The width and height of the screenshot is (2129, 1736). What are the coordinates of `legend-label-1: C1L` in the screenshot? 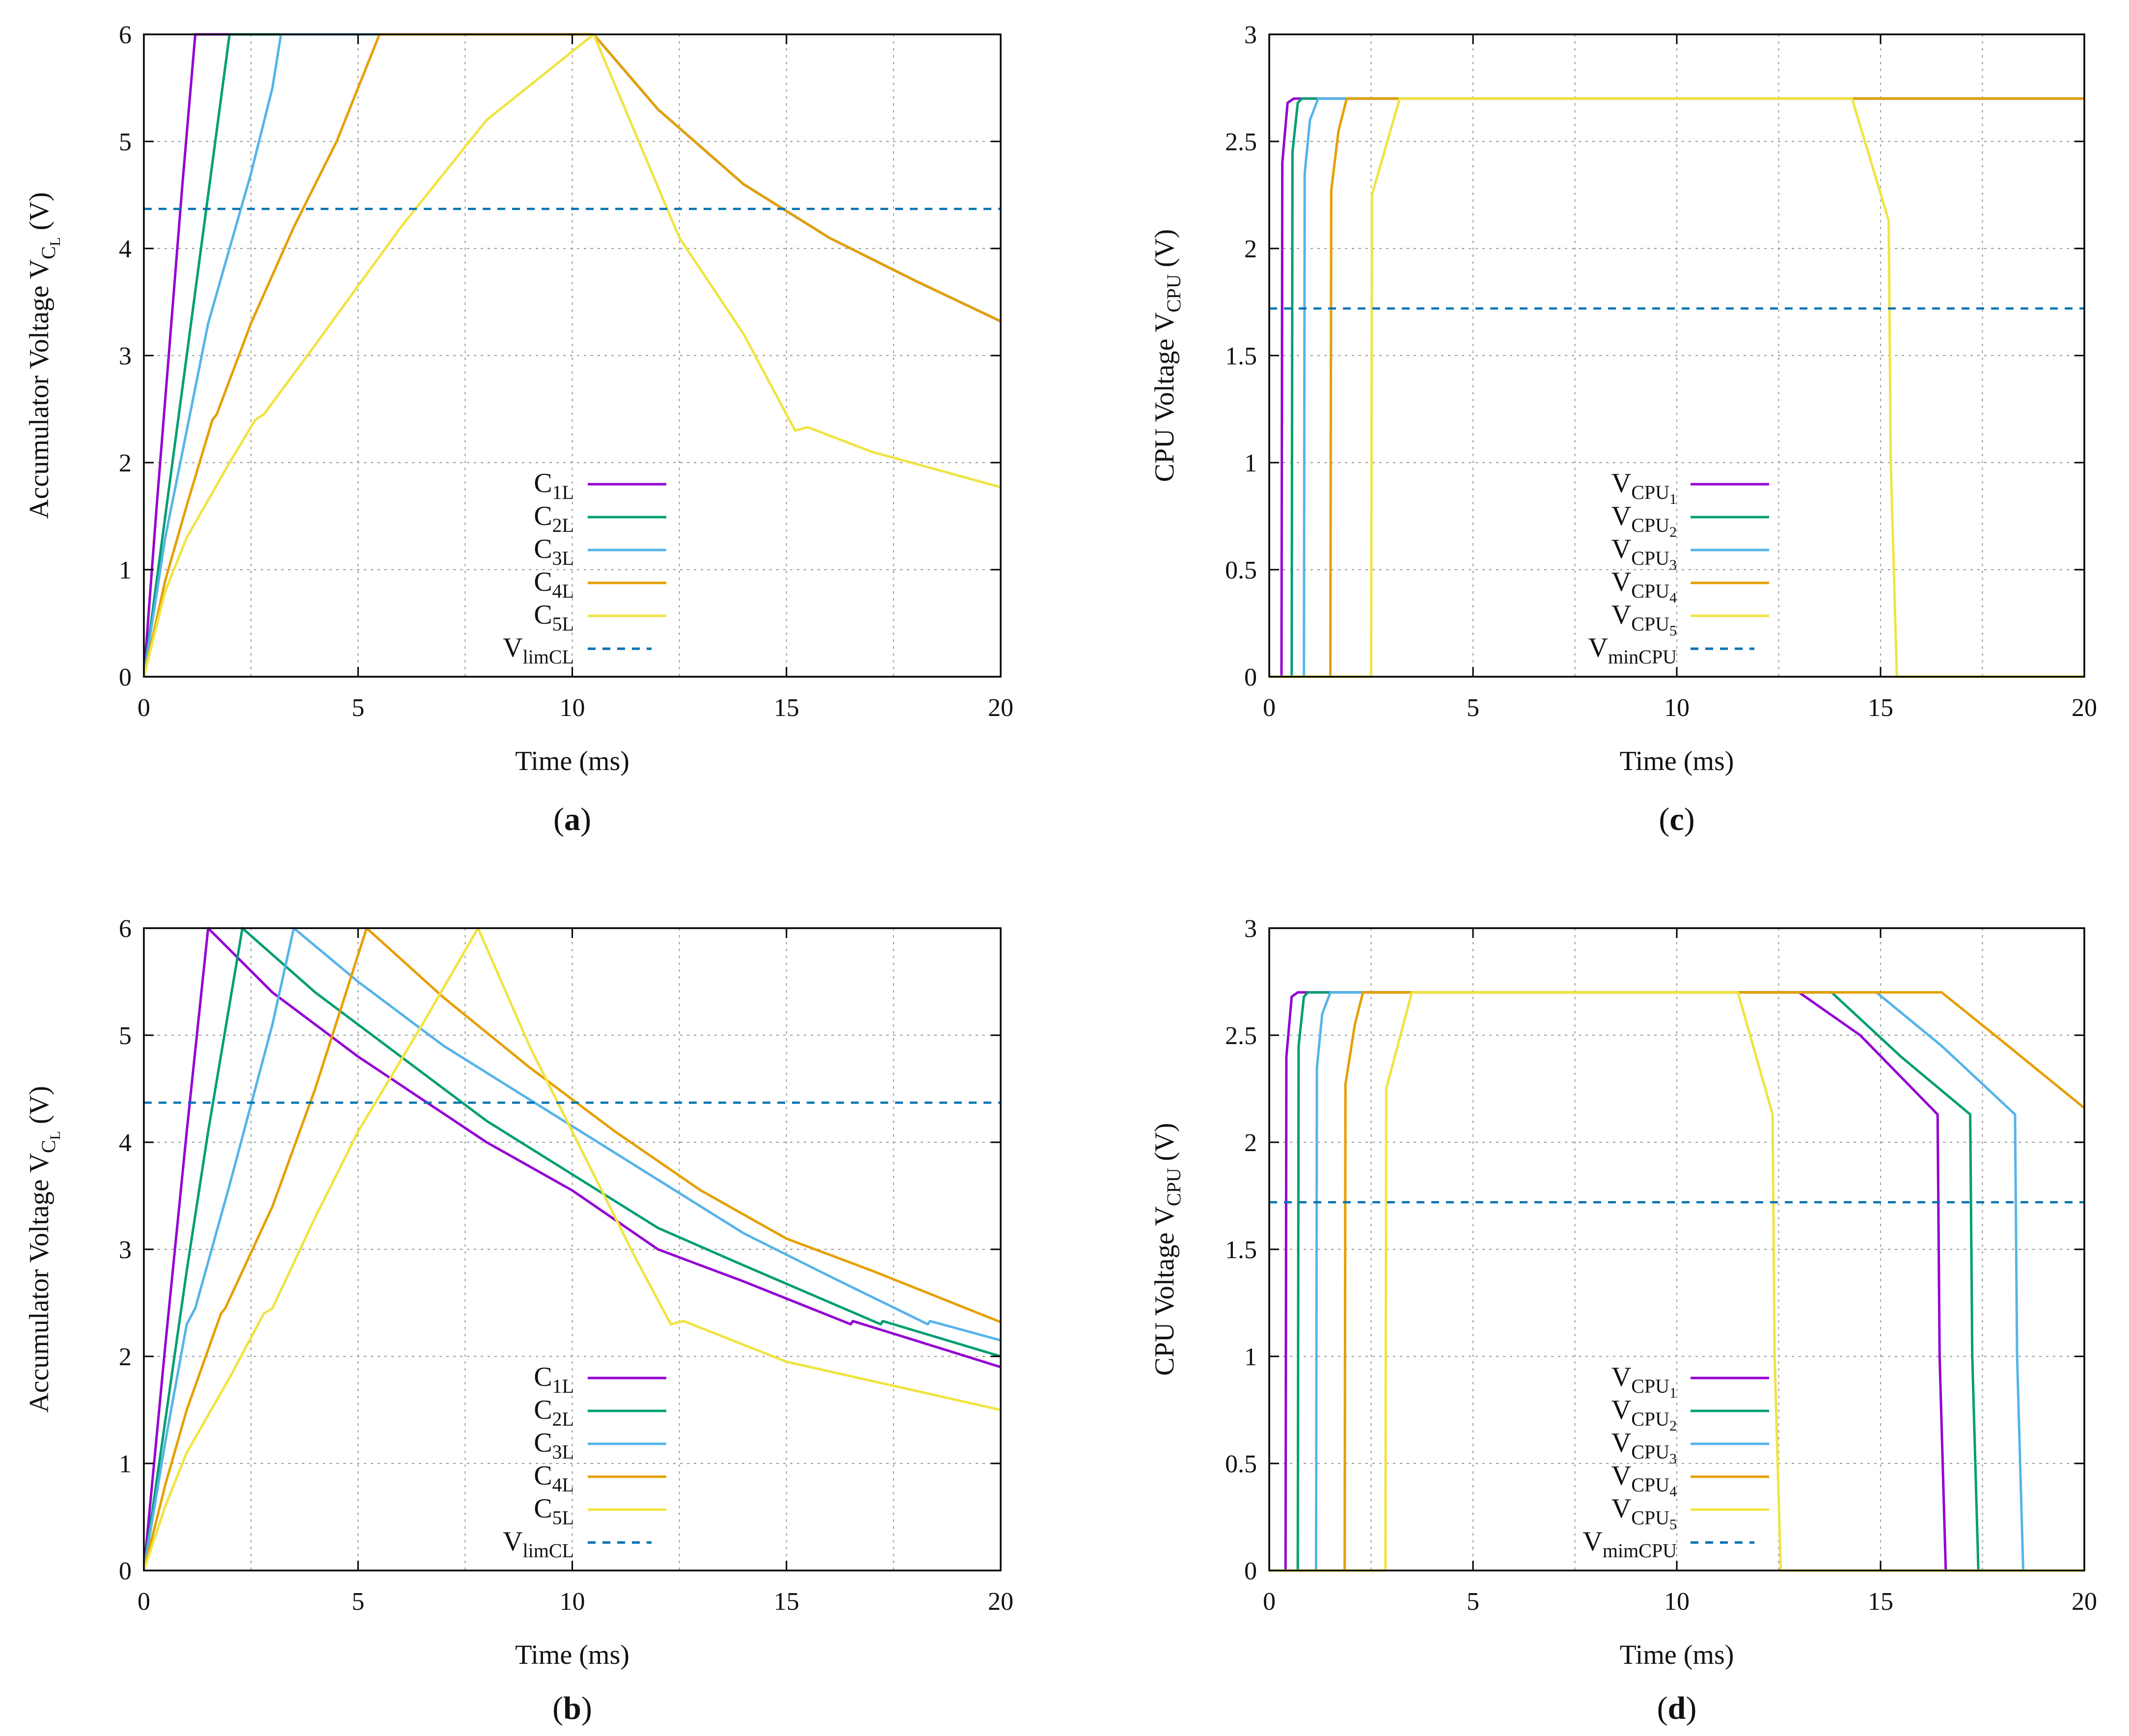 It's located at (554, 485).